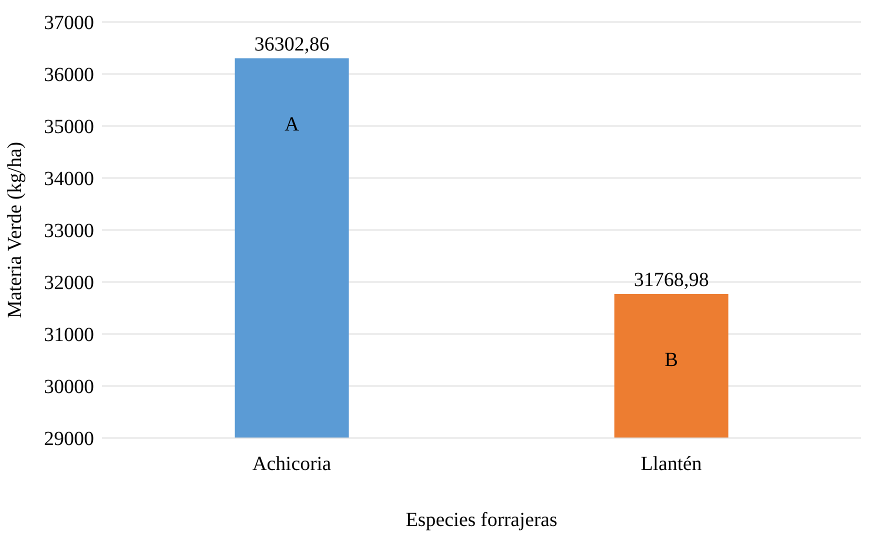  I want to click on x-axis-title: Especies forrajeras, so click(482, 520).